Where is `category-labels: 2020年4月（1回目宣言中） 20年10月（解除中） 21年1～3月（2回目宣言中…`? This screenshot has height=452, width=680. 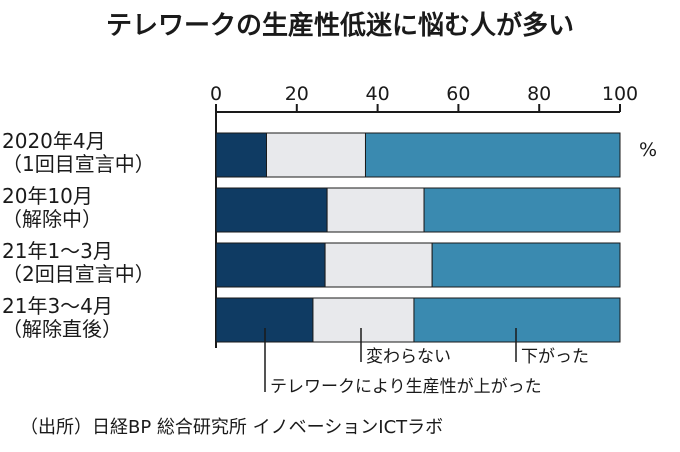 category-labels: 2020年4月（1回目宣言中） 20年10月（解除中） 21年1～3月（2回目宣言中… is located at coordinates (78, 235).